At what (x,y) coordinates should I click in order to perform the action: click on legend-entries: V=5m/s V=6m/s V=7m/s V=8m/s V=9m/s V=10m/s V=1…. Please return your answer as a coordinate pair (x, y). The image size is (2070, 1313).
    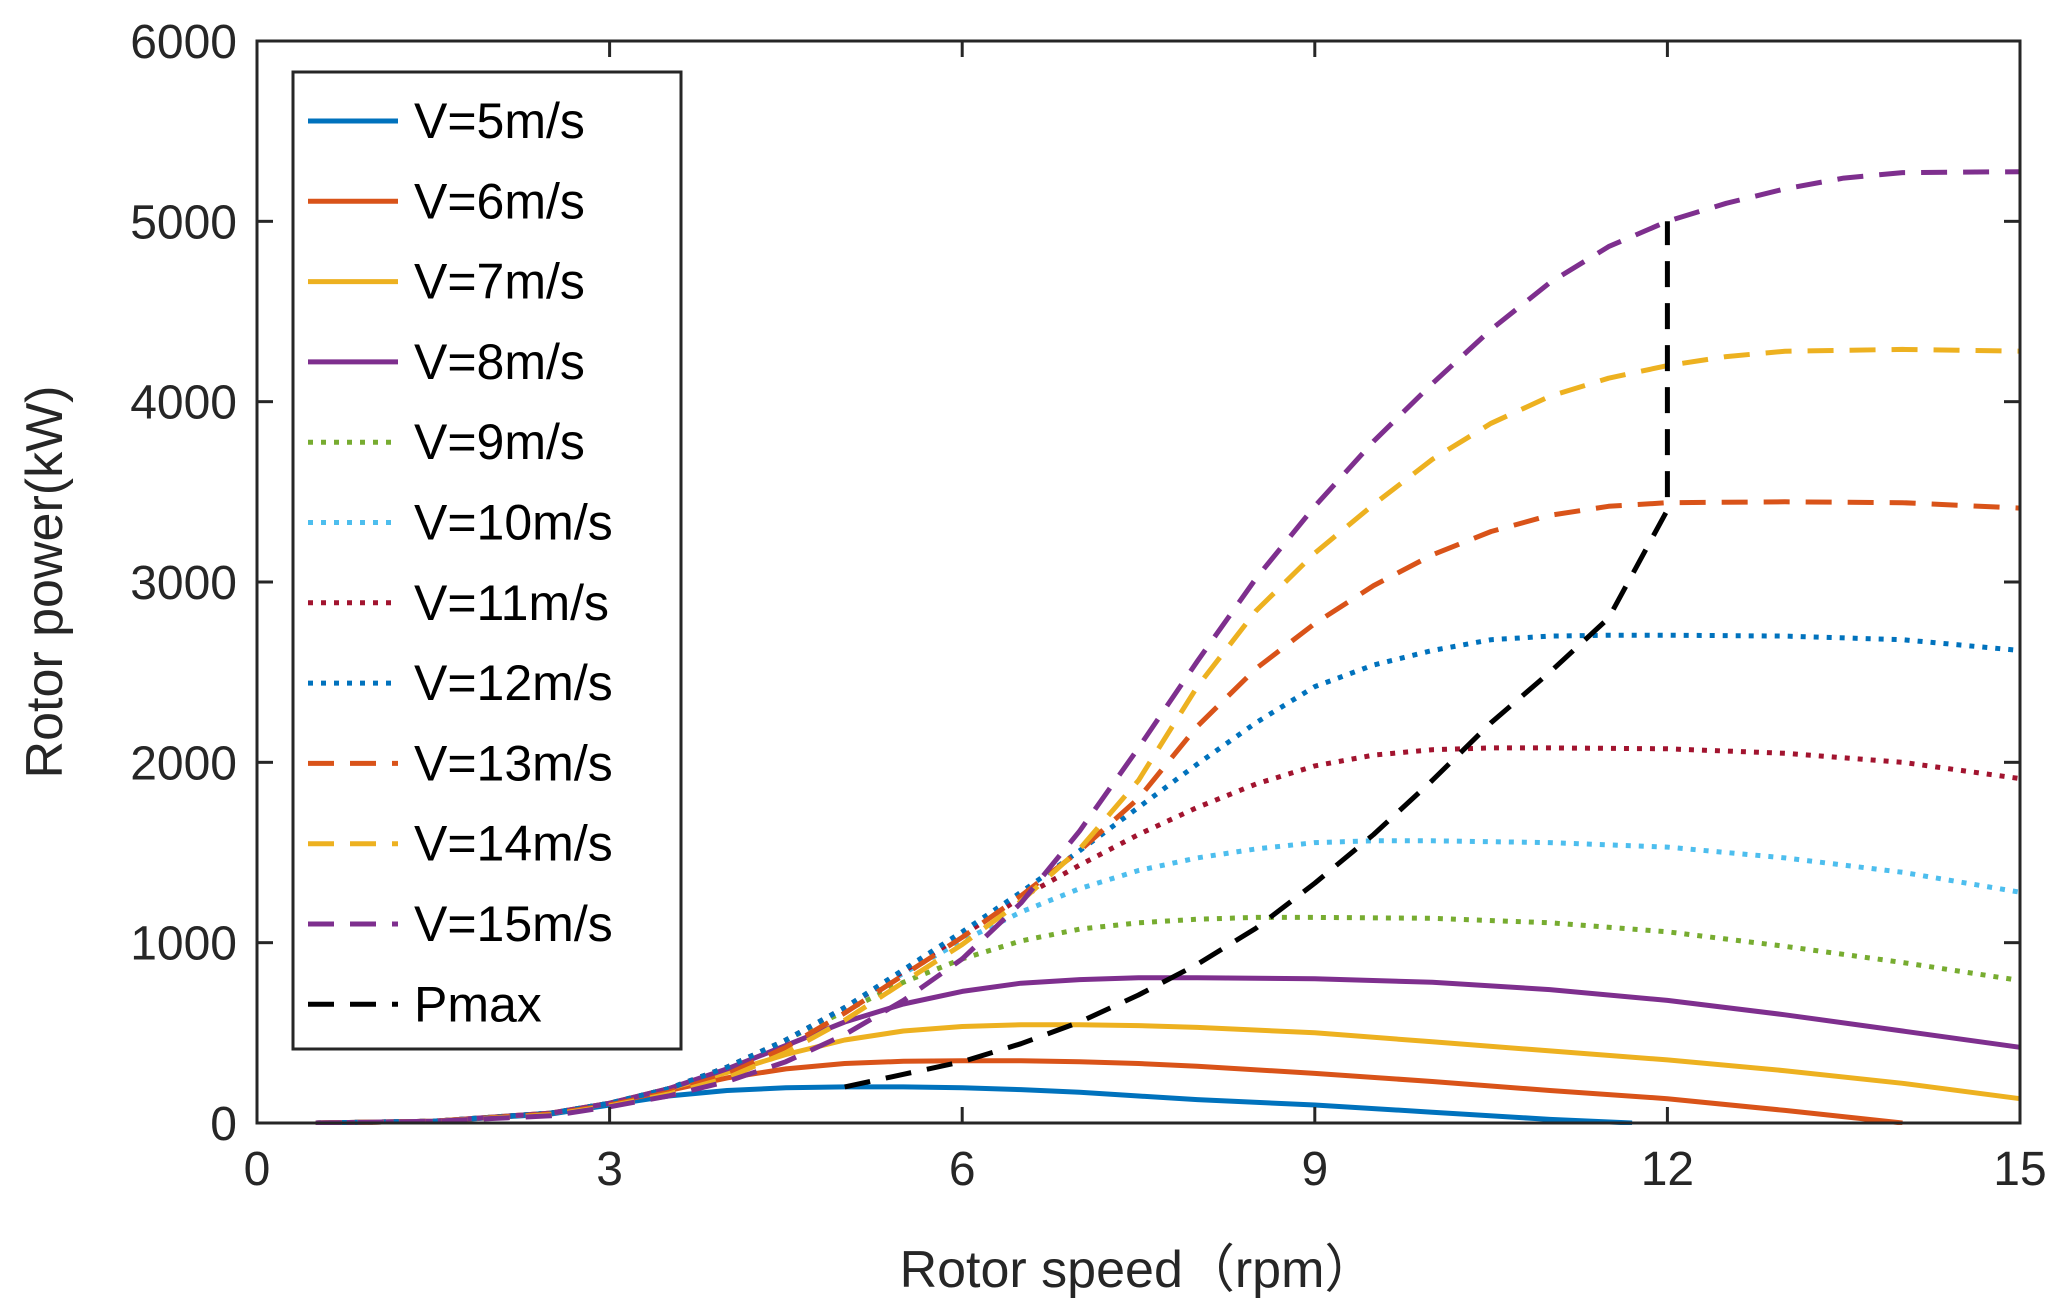
    Looking at the image, I should click on (460, 562).